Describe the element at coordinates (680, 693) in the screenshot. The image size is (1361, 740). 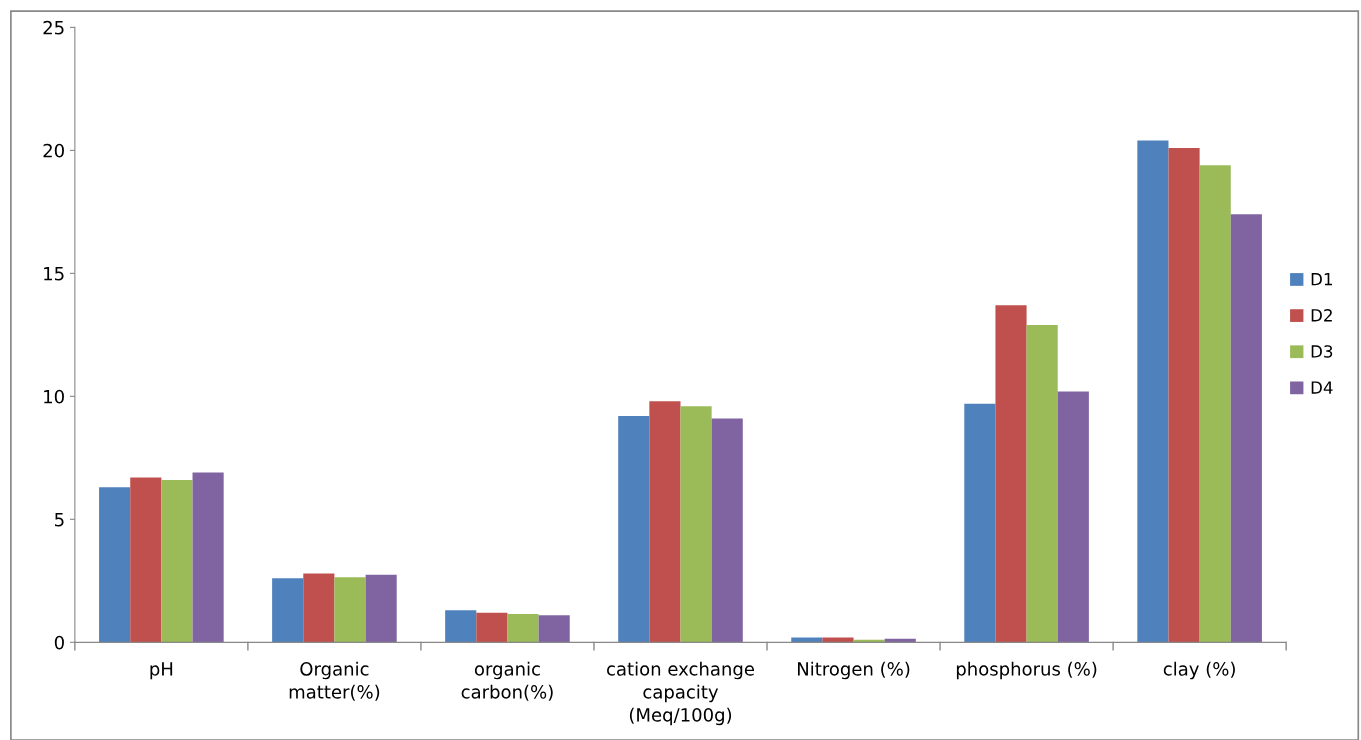
I see `x-tick-label: cation exchange capacity (Meq/100g)` at that location.